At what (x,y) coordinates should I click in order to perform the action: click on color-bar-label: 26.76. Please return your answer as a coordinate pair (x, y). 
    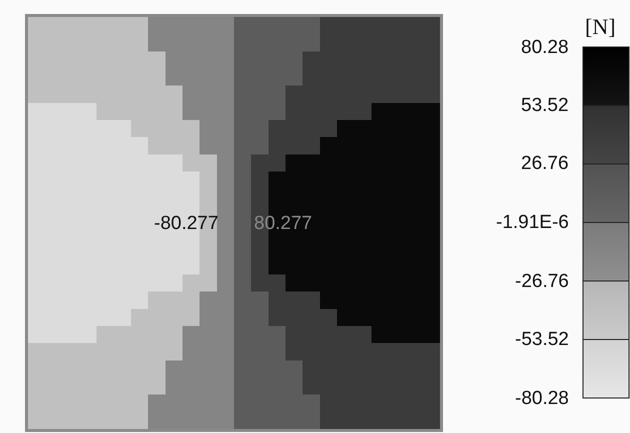
    Looking at the image, I should click on (545, 163).